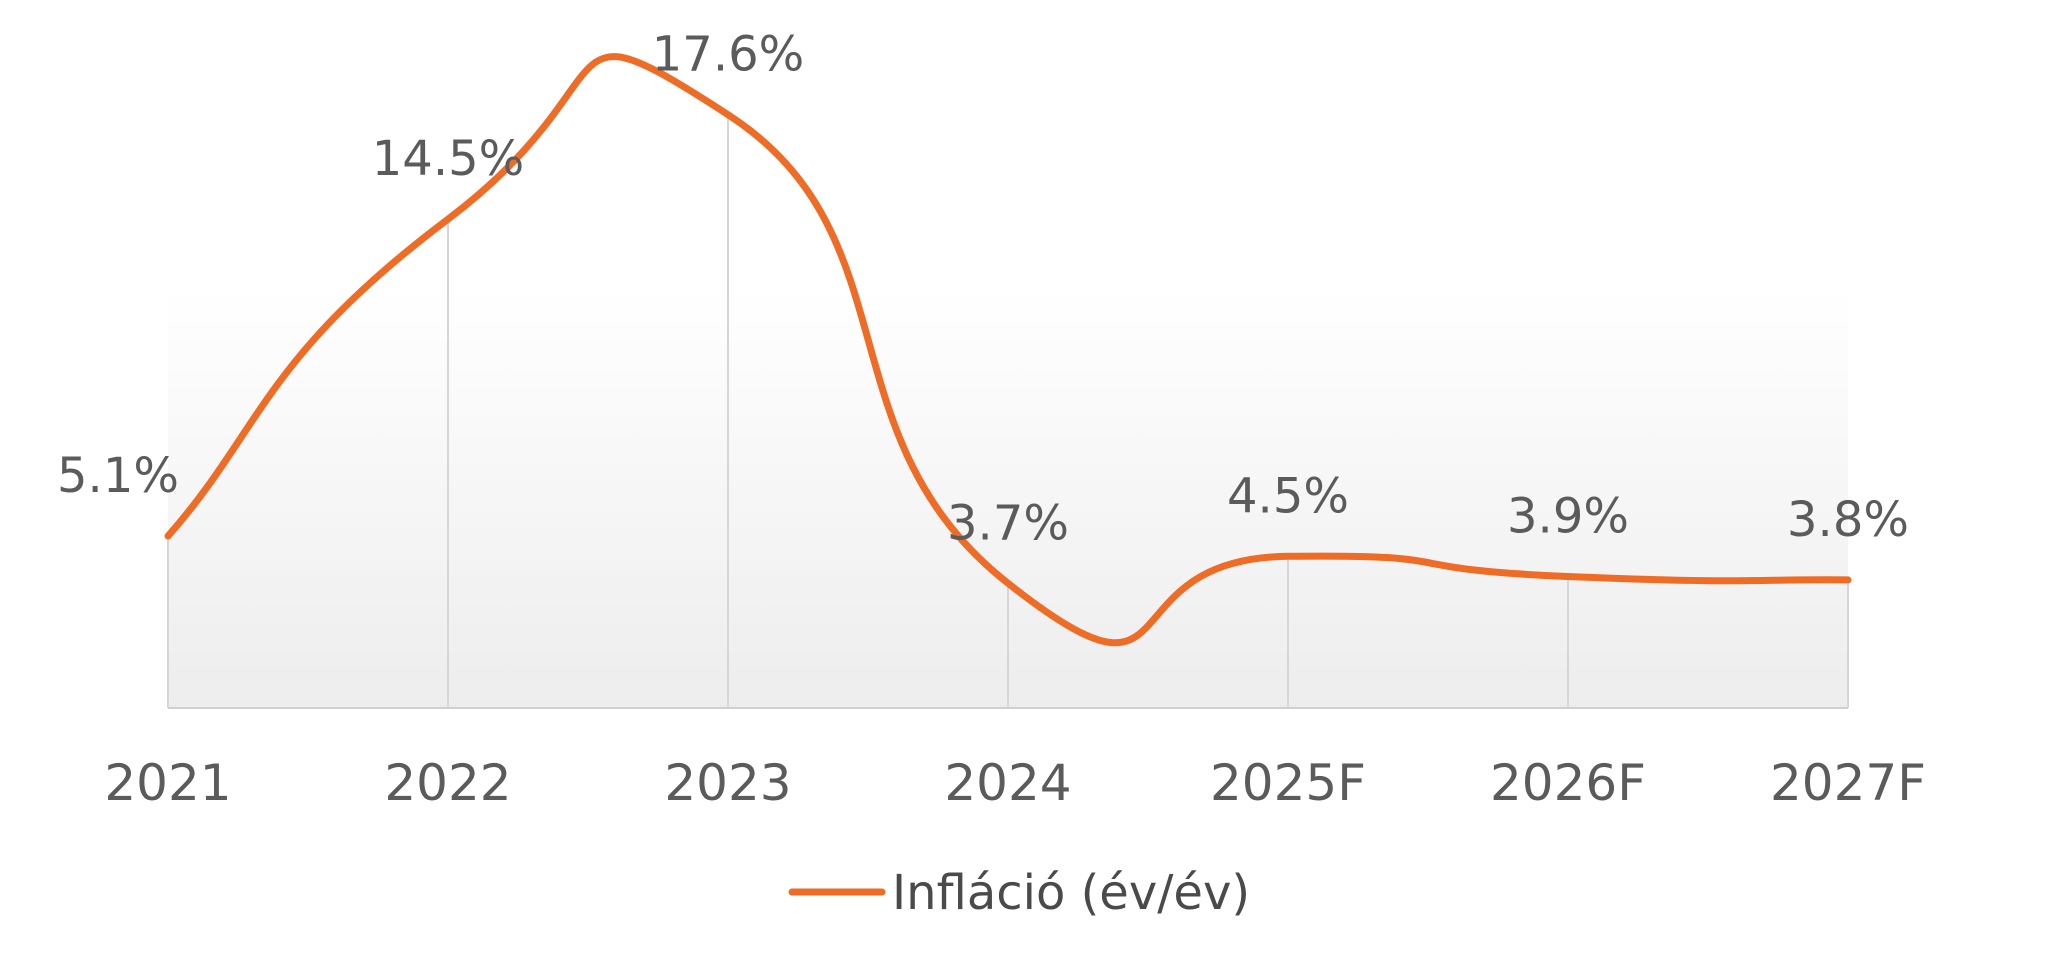 This screenshot has width=2048, height=957. What do you see at coordinates (1288, 783) in the screenshot?
I see `x-tick-label-2025f: 2025F` at bounding box center [1288, 783].